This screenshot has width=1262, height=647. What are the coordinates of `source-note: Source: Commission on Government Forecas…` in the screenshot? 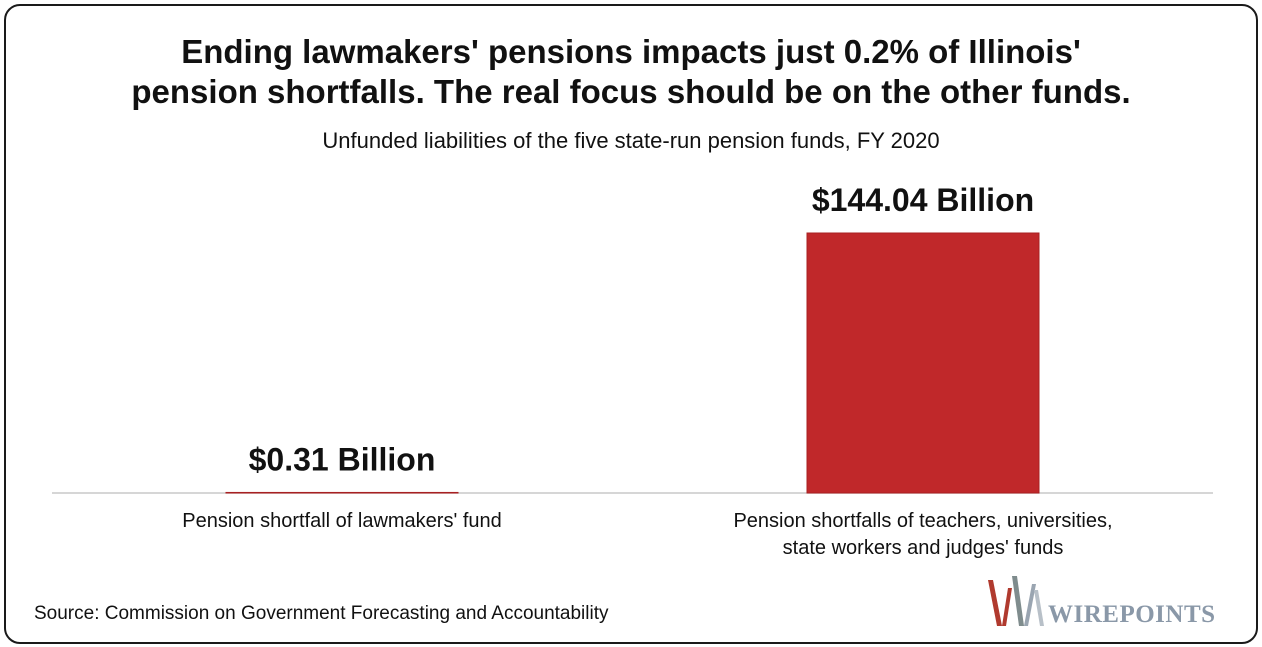 It's located at (321, 613).